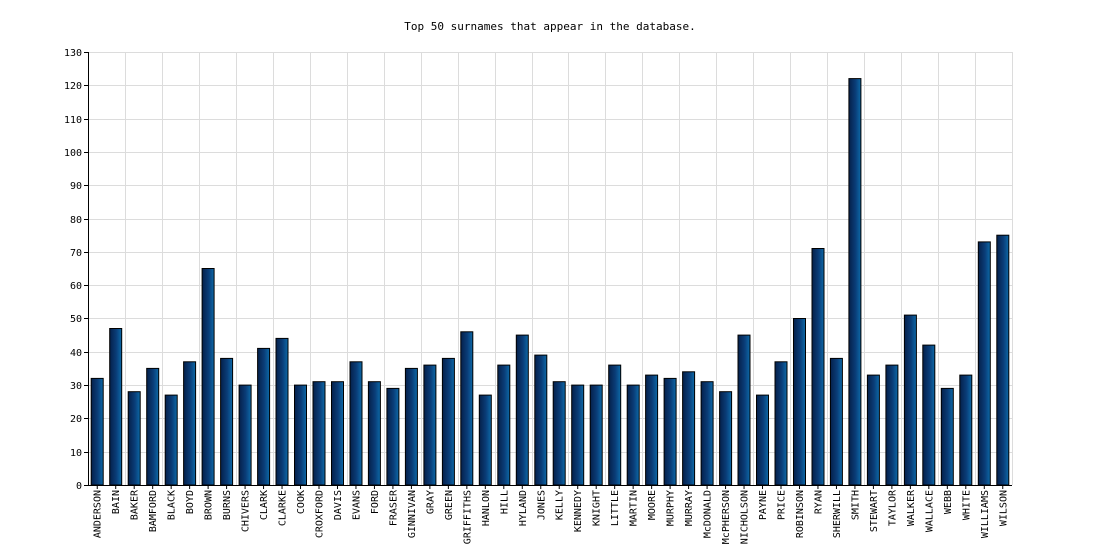 The height and width of the screenshot is (550, 1100). What do you see at coordinates (578, 511) in the screenshot?
I see `x-tick-label-kennedy: KENNEDY` at bounding box center [578, 511].